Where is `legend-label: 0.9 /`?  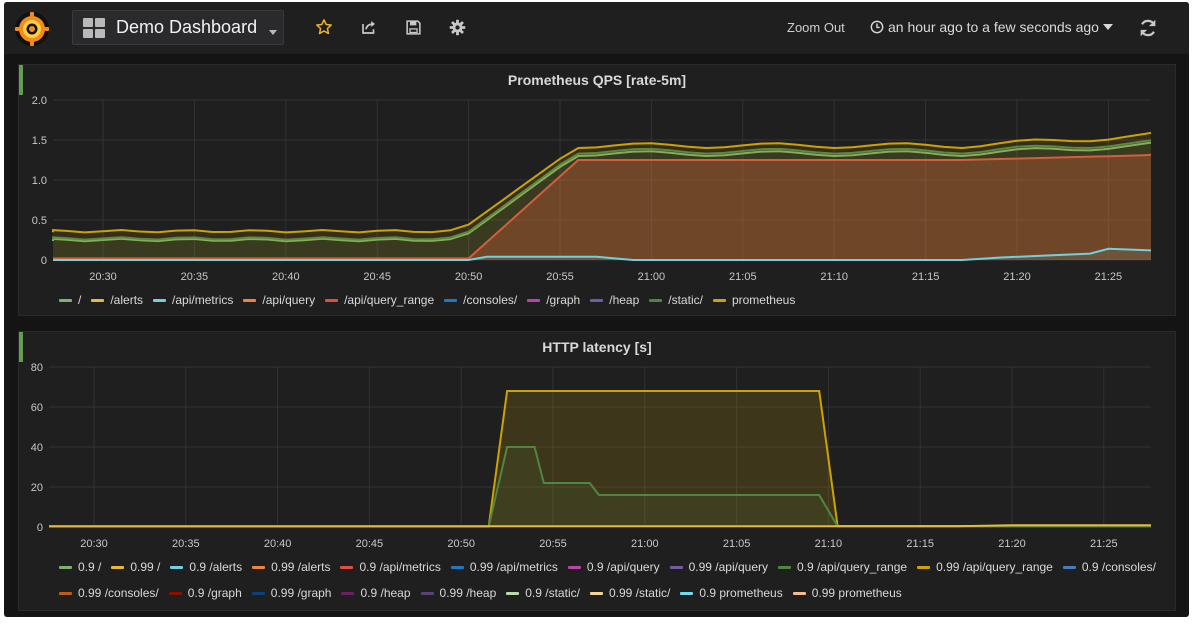
legend-label: 0.9 / is located at coordinates (90, 567).